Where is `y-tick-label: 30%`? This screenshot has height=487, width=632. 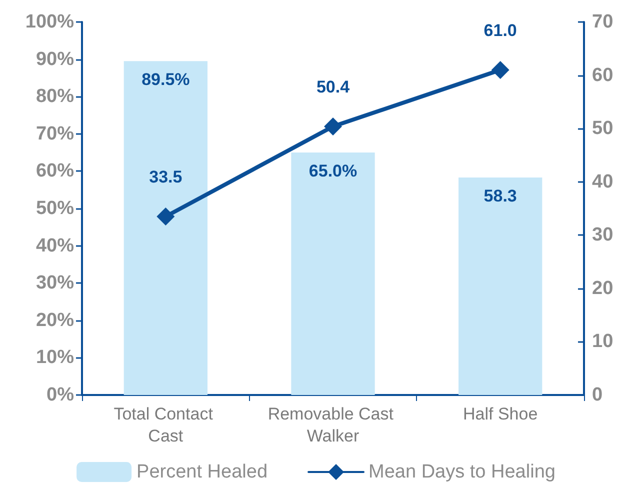 y-tick-label: 30% is located at coordinates (55, 283).